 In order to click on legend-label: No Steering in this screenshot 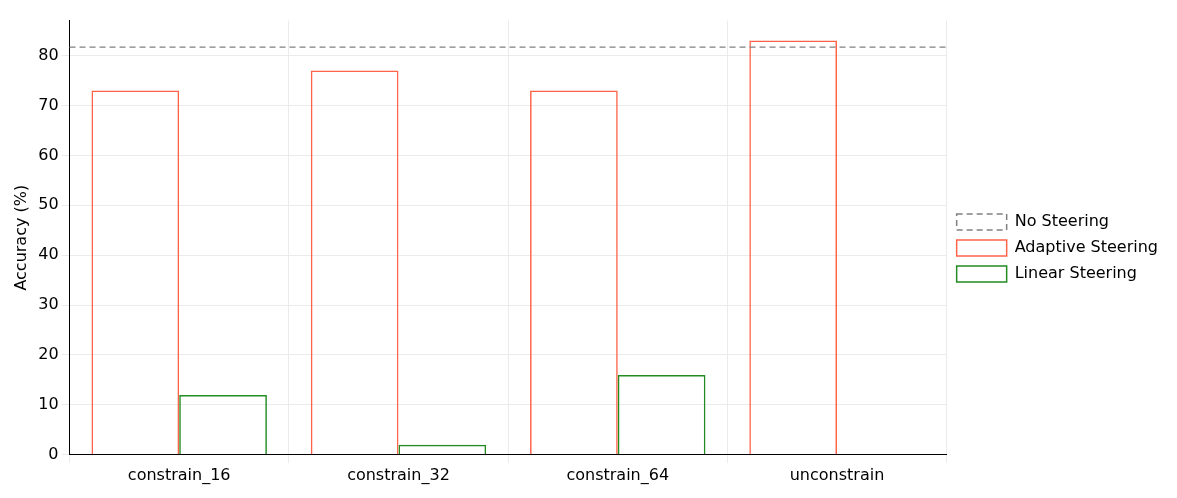, I will do `click(1061, 221)`.